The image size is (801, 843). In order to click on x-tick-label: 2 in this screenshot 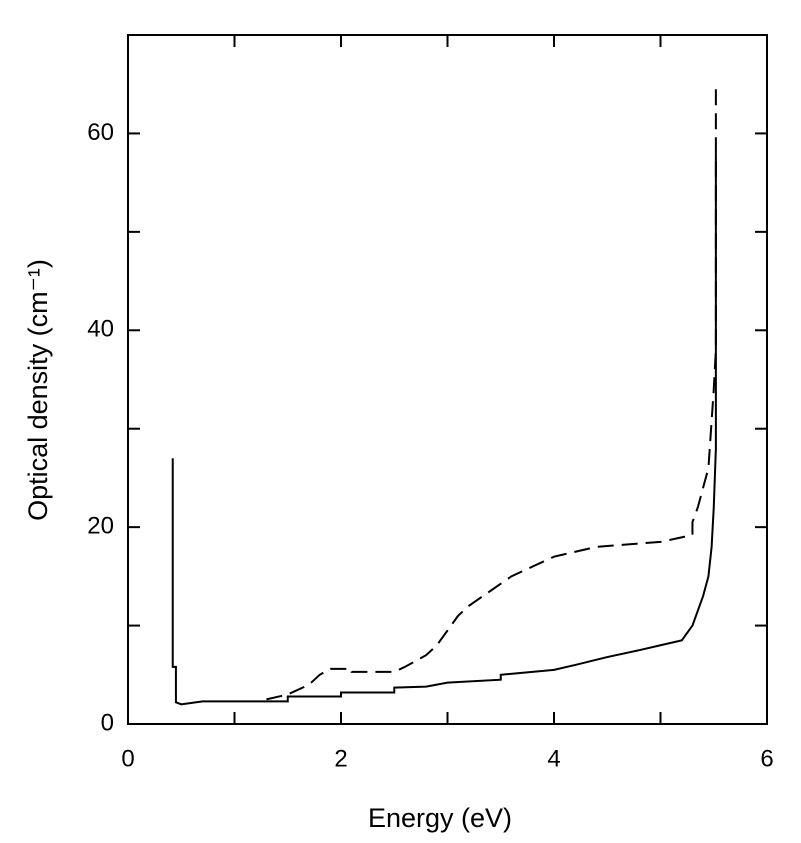, I will do `click(340, 758)`.